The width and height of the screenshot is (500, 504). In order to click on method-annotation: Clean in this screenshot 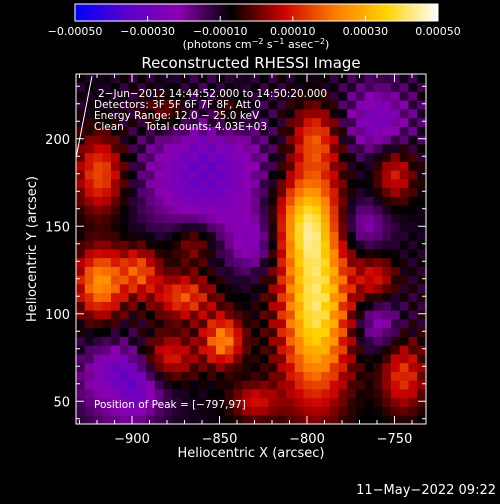, I will do `click(109, 127)`.